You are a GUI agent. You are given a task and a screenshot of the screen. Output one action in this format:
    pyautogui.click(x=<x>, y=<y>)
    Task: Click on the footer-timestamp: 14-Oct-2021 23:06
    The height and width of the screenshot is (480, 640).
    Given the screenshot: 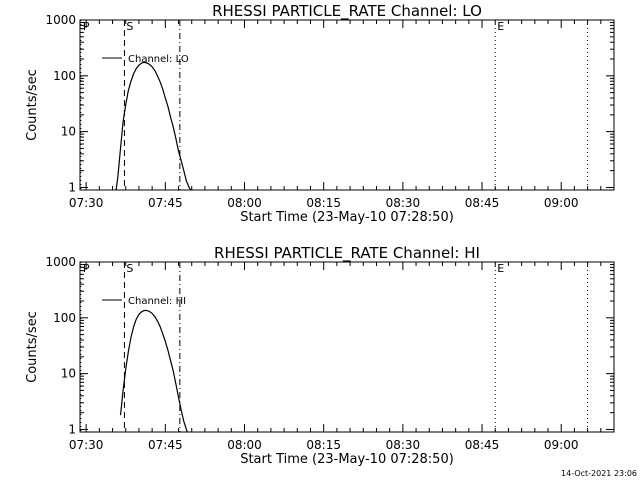 What is the action you would take?
    pyautogui.click(x=599, y=473)
    